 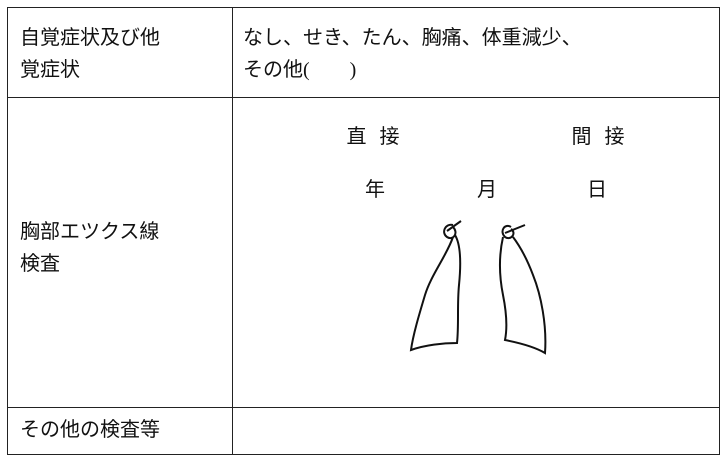 I want to click on right-lung, so click(x=523, y=289).